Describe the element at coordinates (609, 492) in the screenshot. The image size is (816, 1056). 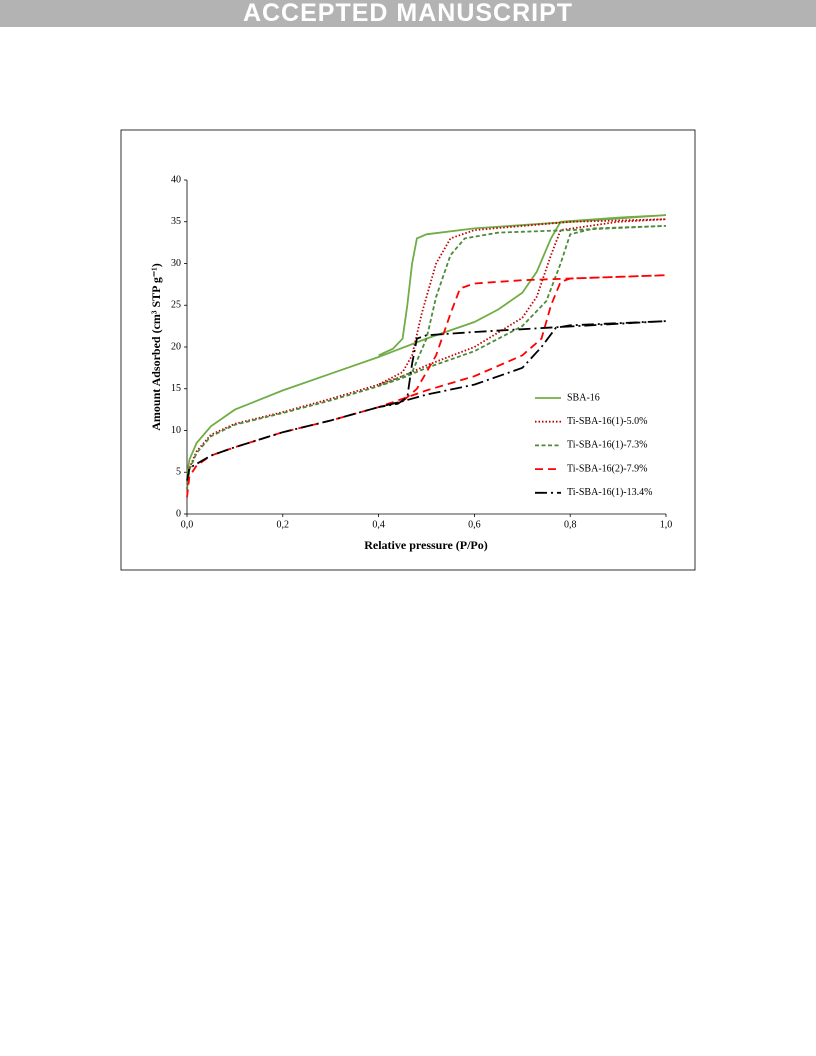
I see `legend-label: Ti-SBA-16(1)-13.4%` at that location.